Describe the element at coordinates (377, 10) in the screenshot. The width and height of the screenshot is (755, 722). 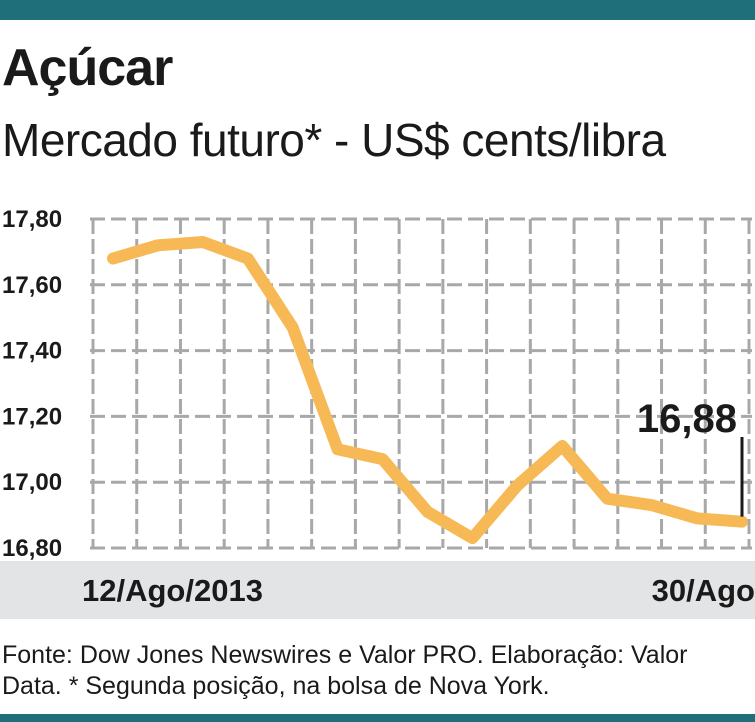
I see `top-accent-bar` at that location.